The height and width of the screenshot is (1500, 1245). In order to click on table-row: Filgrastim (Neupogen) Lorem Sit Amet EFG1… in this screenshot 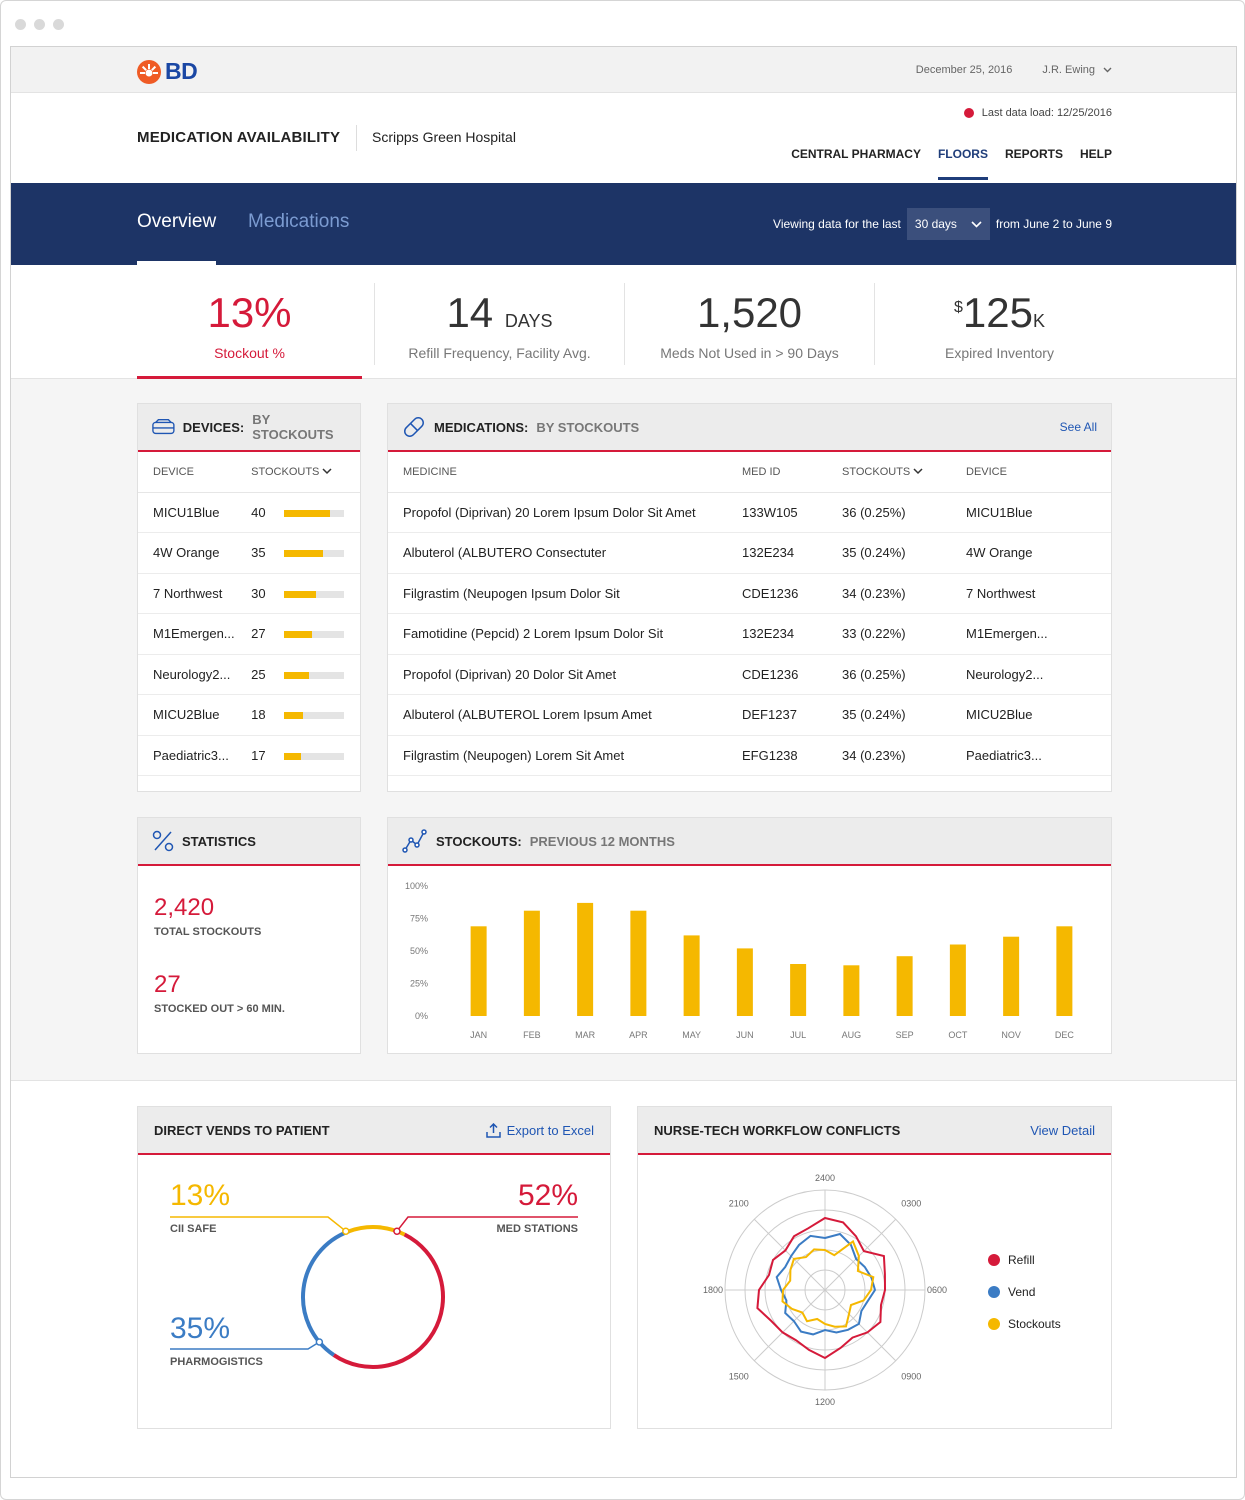, I will do `click(749, 755)`.